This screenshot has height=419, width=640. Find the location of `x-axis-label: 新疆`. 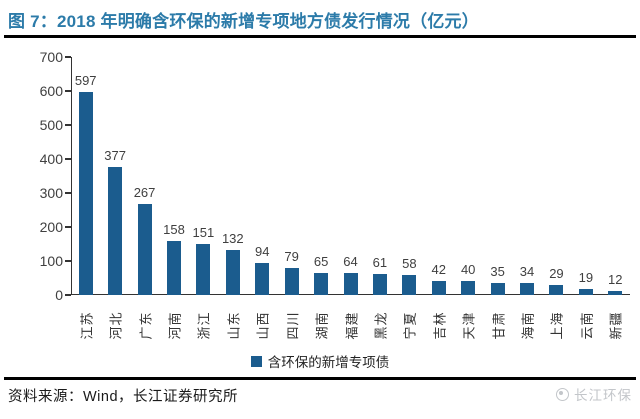

x-axis-label: 新疆 is located at coordinates (615, 325).